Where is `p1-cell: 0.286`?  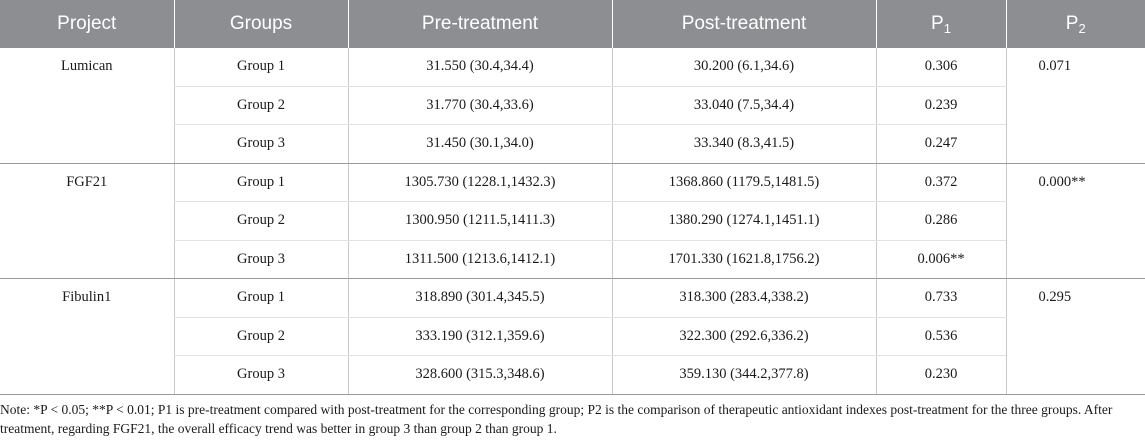
p1-cell: 0.286 is located at coordinates (940, 221).